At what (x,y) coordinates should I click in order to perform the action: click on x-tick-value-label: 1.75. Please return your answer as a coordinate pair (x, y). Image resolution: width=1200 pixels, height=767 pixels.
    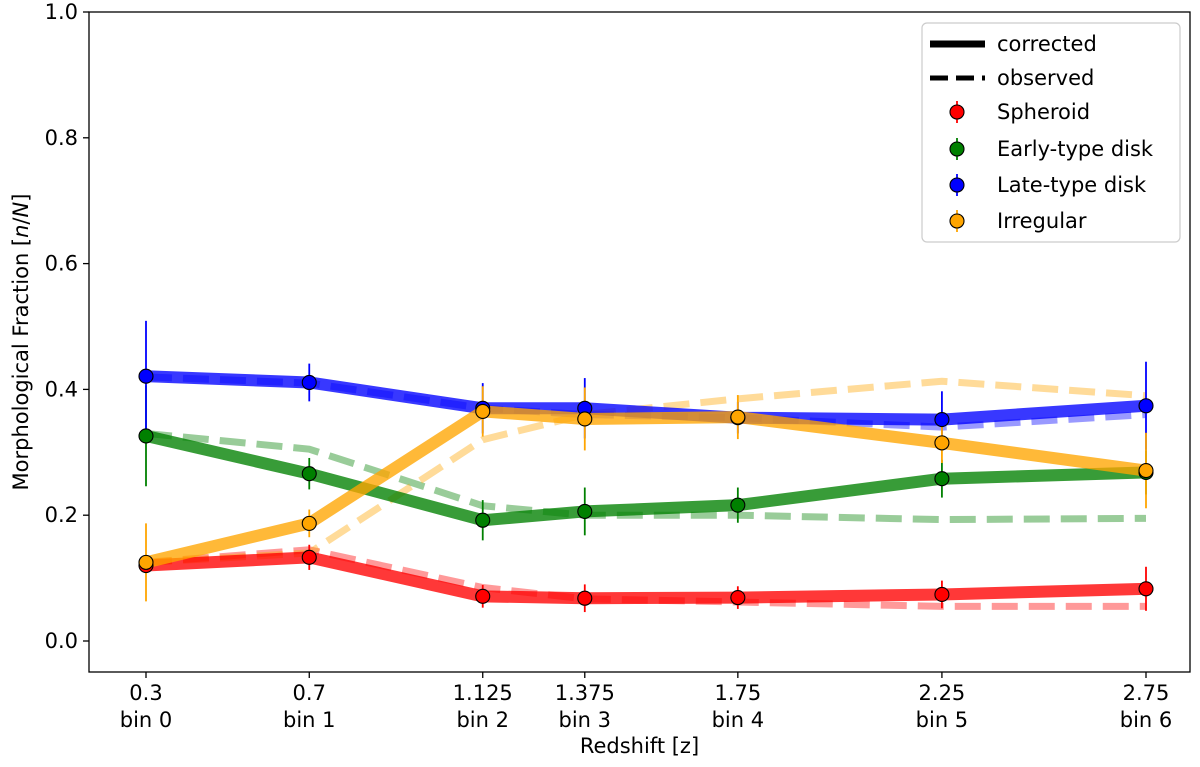
    Looking at the image, I should click on (737, 693).